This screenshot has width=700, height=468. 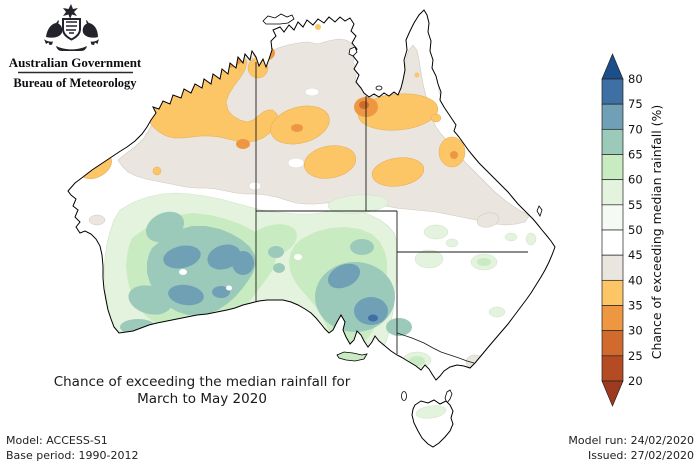 What do you see at coordinates (364, 105) in the screenshot?
I see `contour-region-rust-core` at bounding box center [364, 105].